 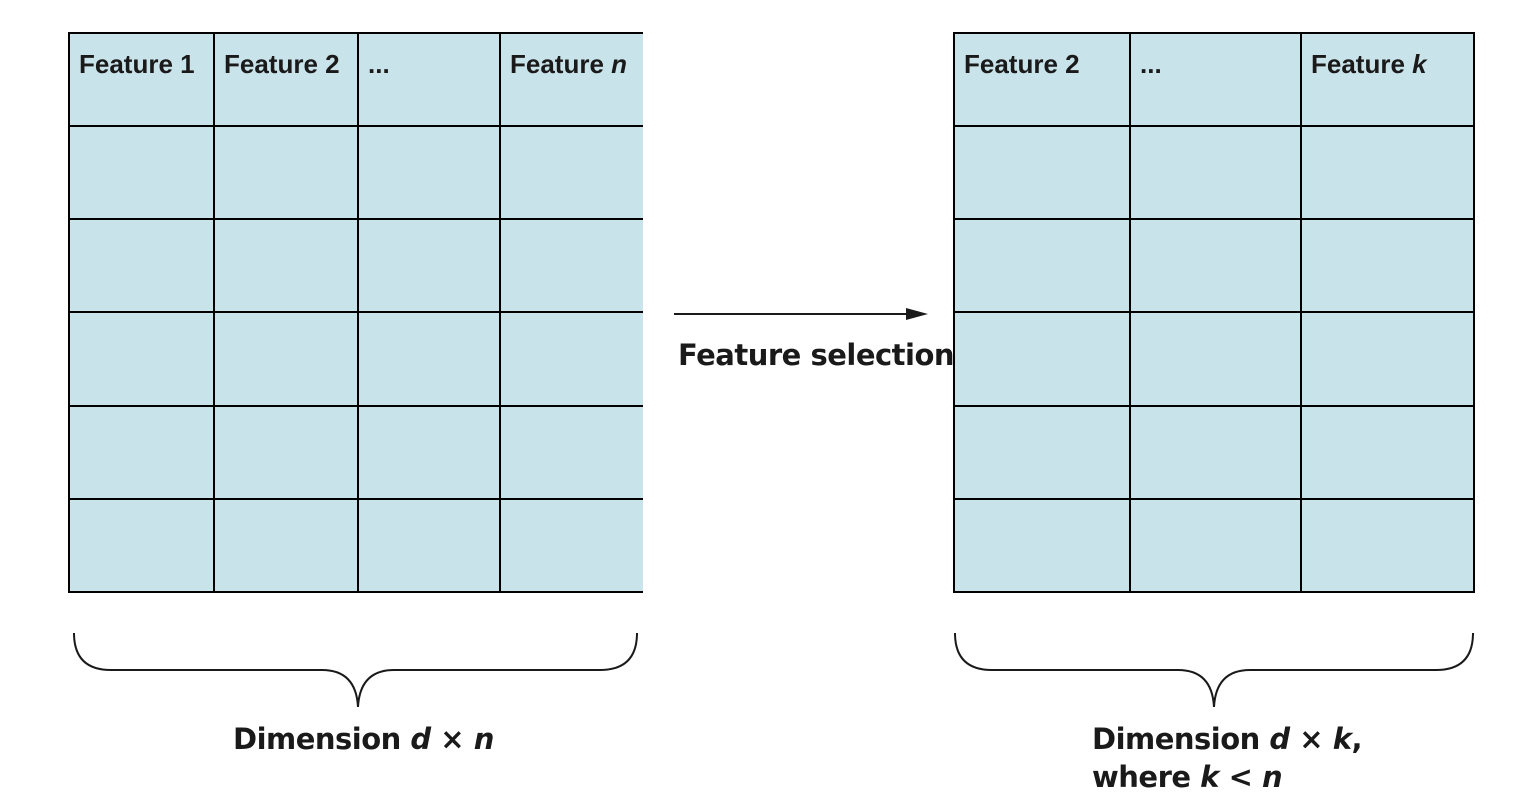 What do you see at coordinates (816, 355) in the screenshot?
I see `feature-selection-label: Feature selection` at bounding box center [816, 355].